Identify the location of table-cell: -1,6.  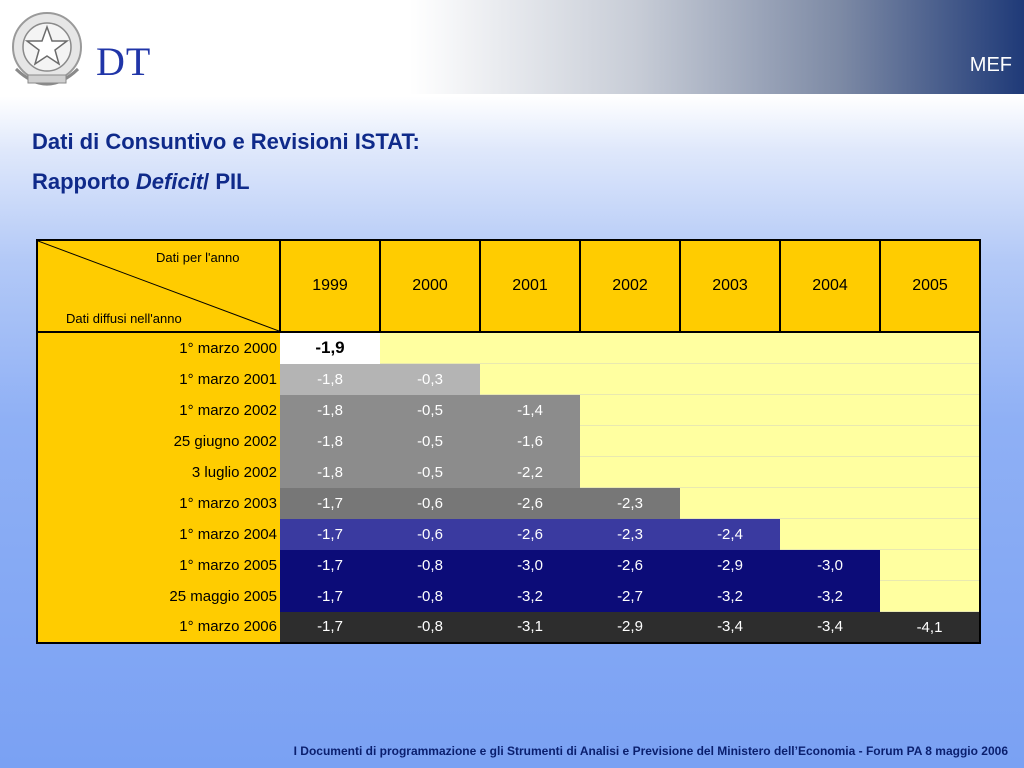
(530, 441).